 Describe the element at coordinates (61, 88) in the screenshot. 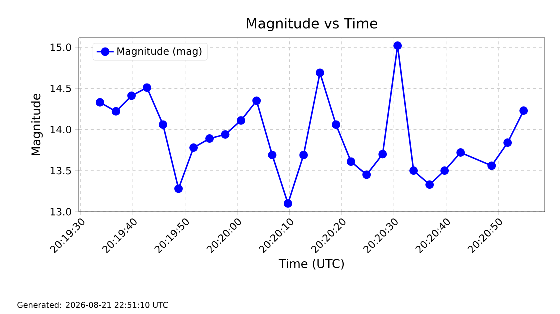

I see `y-tick-label: 14.5` at that location.